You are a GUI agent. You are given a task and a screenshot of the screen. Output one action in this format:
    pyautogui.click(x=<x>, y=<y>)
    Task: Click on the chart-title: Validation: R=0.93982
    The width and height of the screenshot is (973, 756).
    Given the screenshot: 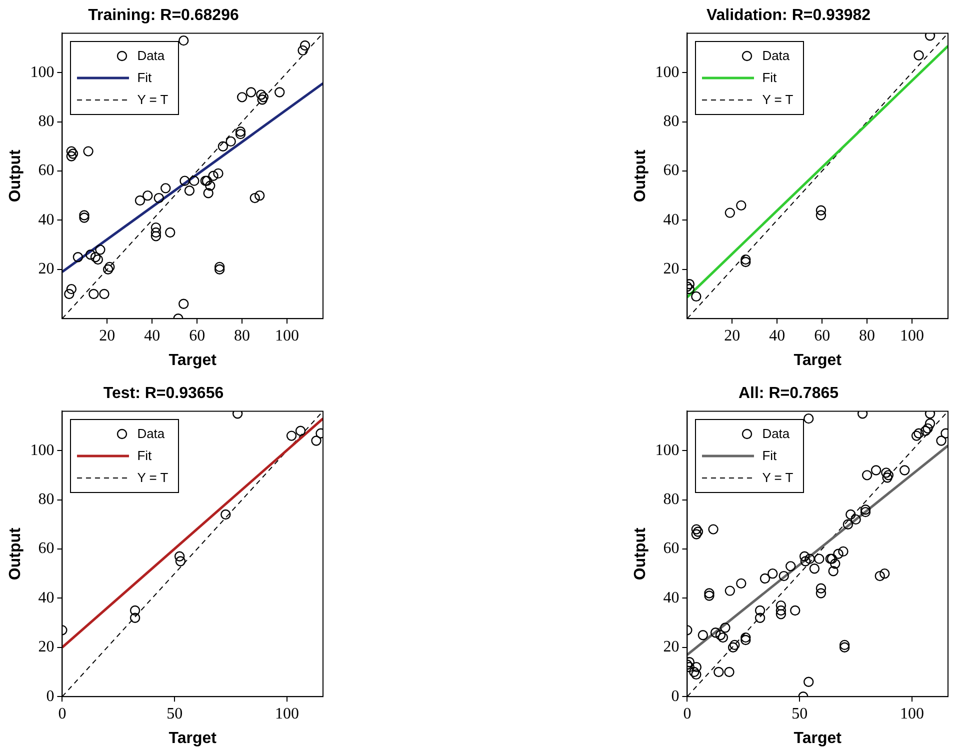 What is the action you would take?
    pyautogui.click(x=788, y=15)
    